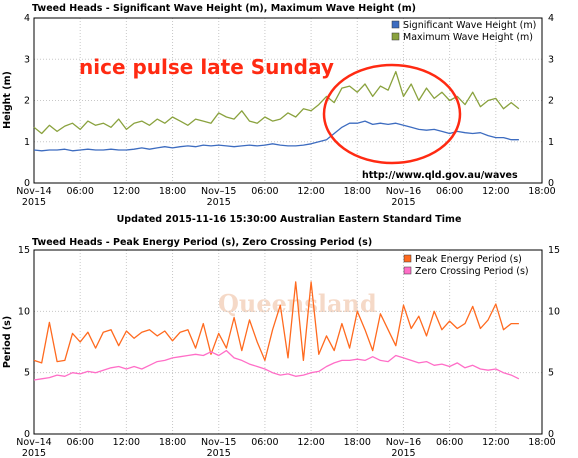 This screenshot has width=578, height=458. I want to click on source-url: http://www.qld.gov.au/waves, so click(440, 175).